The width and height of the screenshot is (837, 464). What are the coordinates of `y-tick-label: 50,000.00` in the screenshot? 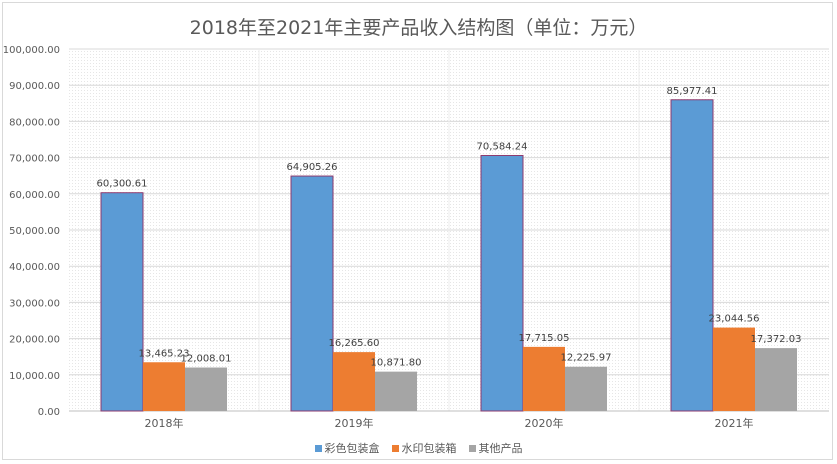 It's located at (34, 231).